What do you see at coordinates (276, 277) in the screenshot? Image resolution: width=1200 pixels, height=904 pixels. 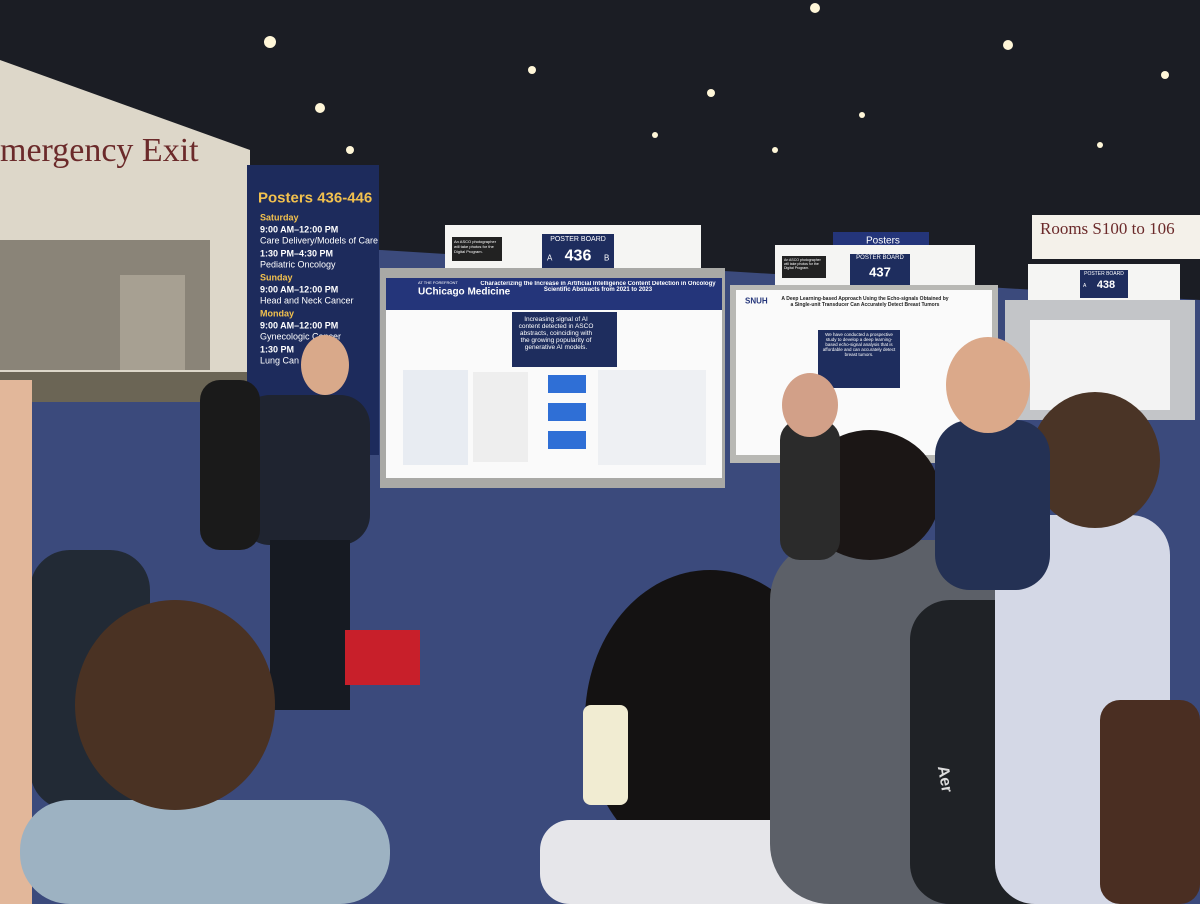 I see `day: Sunday` at bounding box center [276, 277].